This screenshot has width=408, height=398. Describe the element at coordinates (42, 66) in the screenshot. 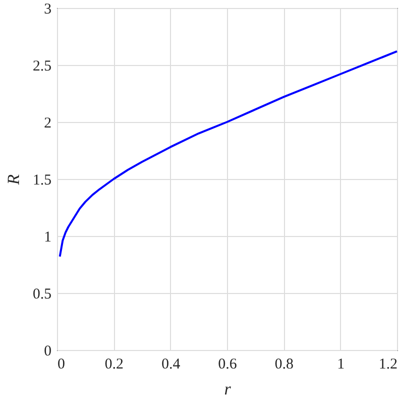

I see `y-tick-label: 2.5` at that location.